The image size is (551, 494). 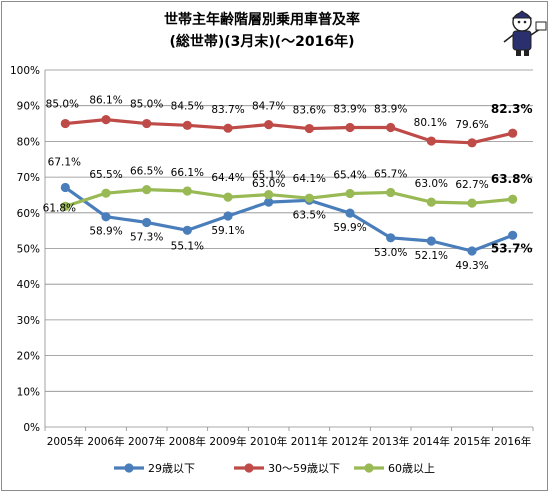 I want to click on data-label: 53.0%, so click(x=390, y=253).